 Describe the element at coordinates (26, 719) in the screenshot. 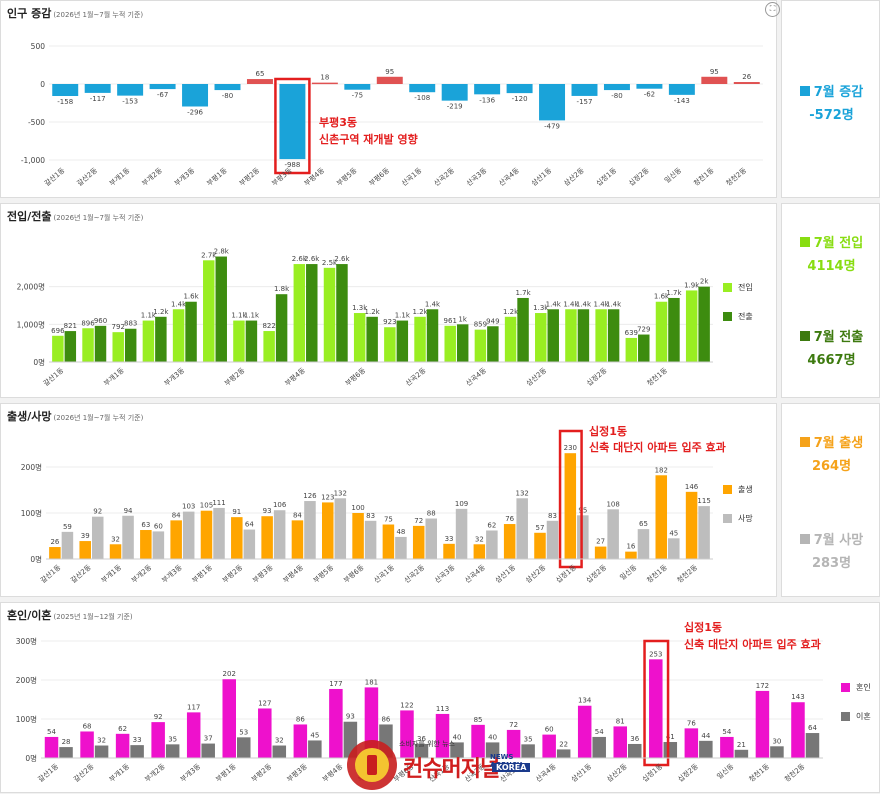

I see `y-tick-label: 100명` at that location.